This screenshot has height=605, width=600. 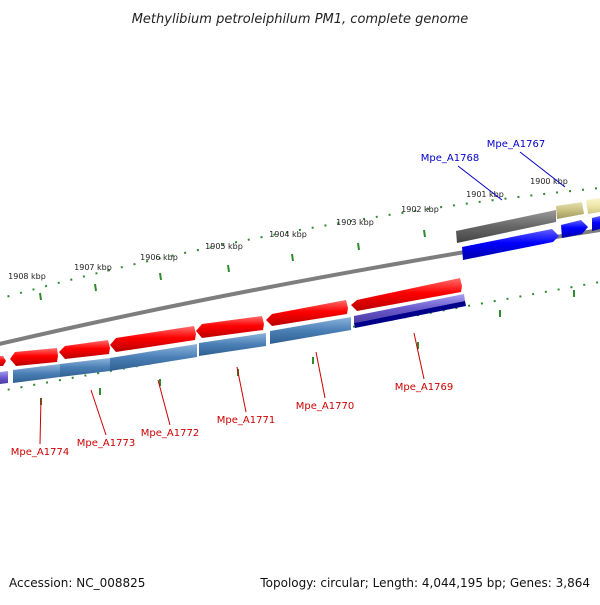 I want to click on tick-label: 1900 kbp, so click(x=549, y=181).